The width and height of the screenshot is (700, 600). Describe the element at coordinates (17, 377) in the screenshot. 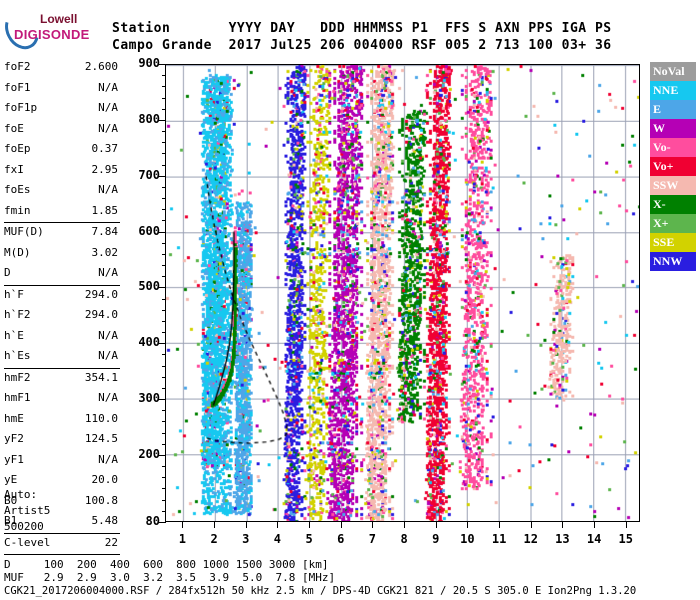

I see `param-name: hmF2` at that location.